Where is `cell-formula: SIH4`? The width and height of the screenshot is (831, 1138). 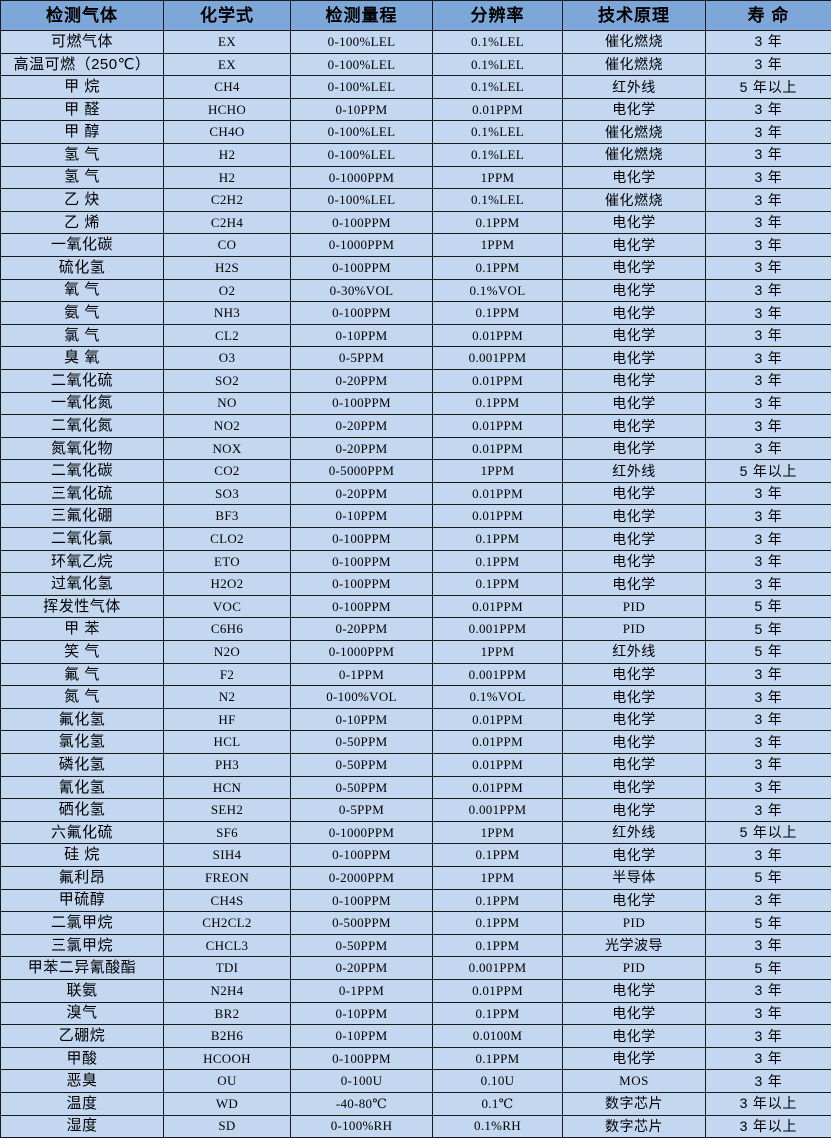 cell-formula: SIH4 is located at coordinates (227, 855).